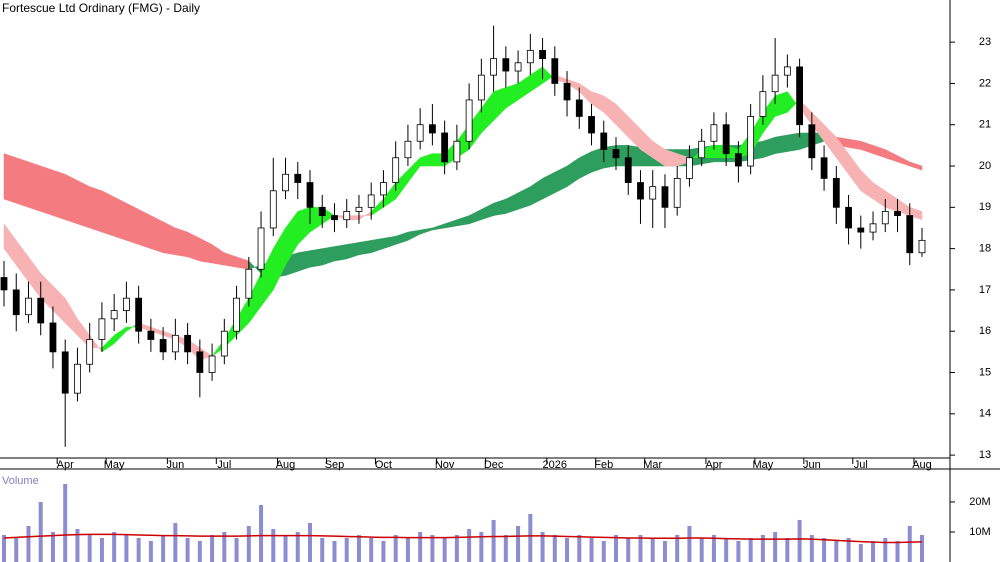 This screenshot has width=1000, height=562. Describe the element at coordinates (555, 465) in the screenshot. I see `x-tick-label: 2026` at that location.